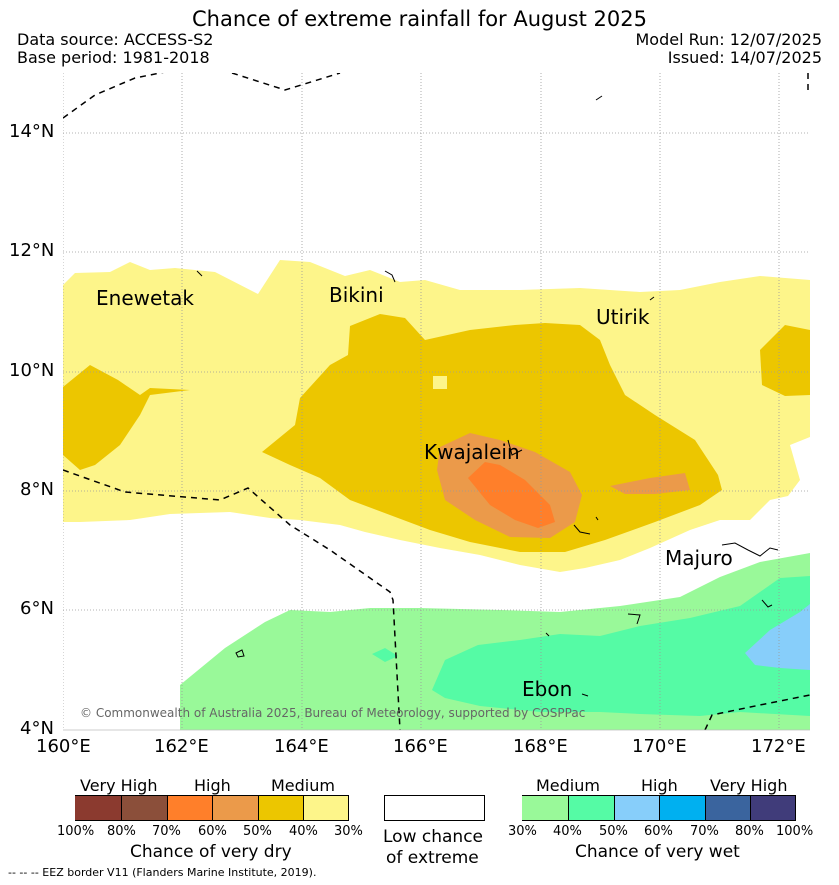  What do you see at coordinates (704, 831) in the screenshot?
I see `wet-pct-70: 70%` at bounding box center [704, 831].